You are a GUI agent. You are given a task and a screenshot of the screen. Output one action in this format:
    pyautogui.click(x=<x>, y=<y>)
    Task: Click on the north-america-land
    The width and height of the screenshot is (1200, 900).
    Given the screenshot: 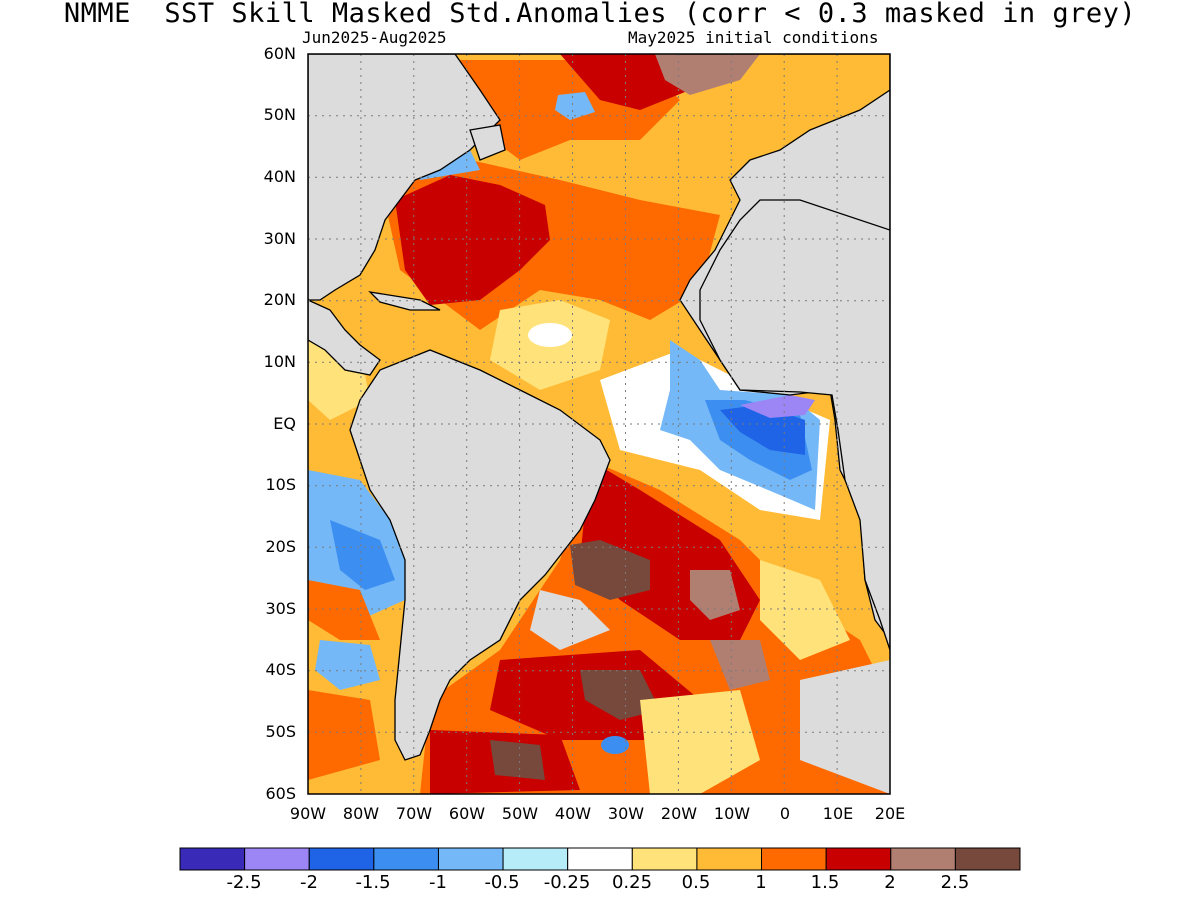 What is the action you would take?
    pyautogui.click(x=404, y=177)
    